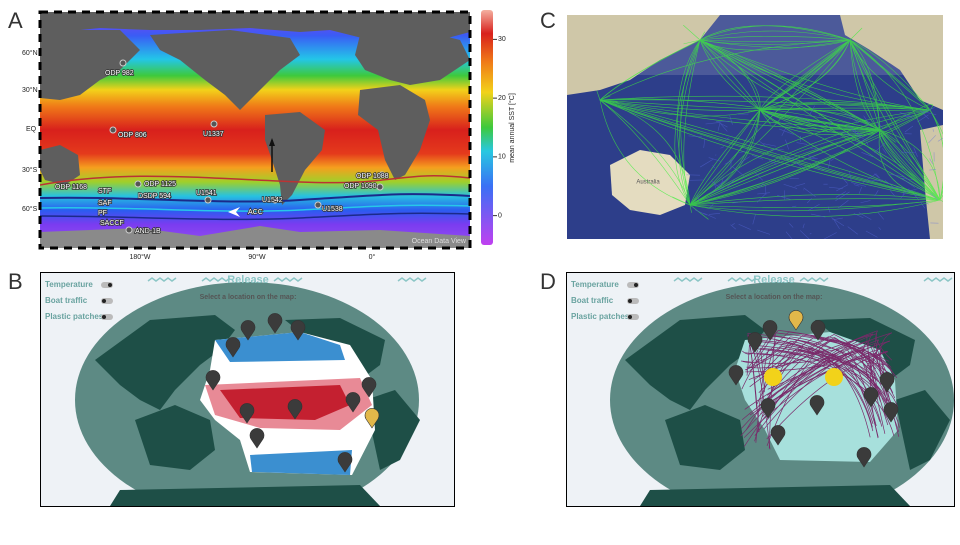 The height and width of the screenshot is (545, 960). I want to click on site-label: U1538, so click(332, 209).